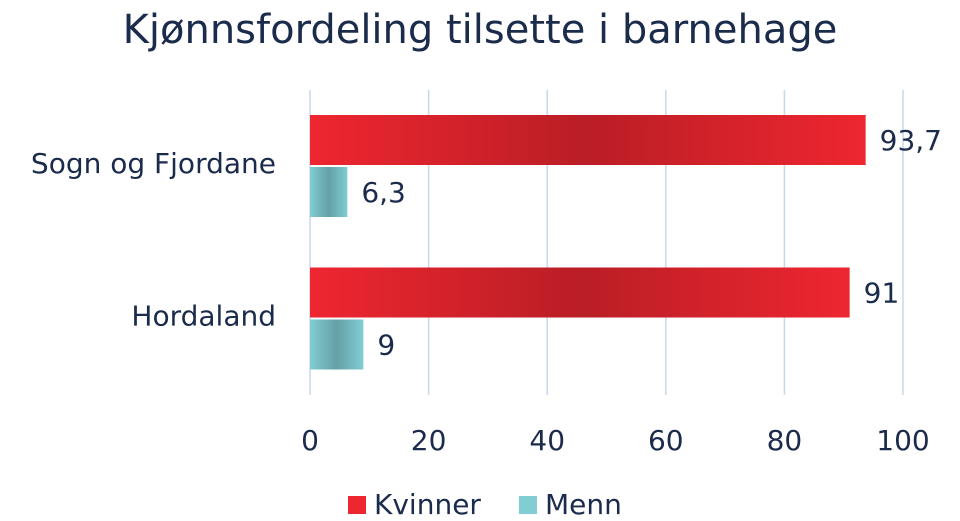  I want to click on x-tick-label: 40, so click(547, 440).